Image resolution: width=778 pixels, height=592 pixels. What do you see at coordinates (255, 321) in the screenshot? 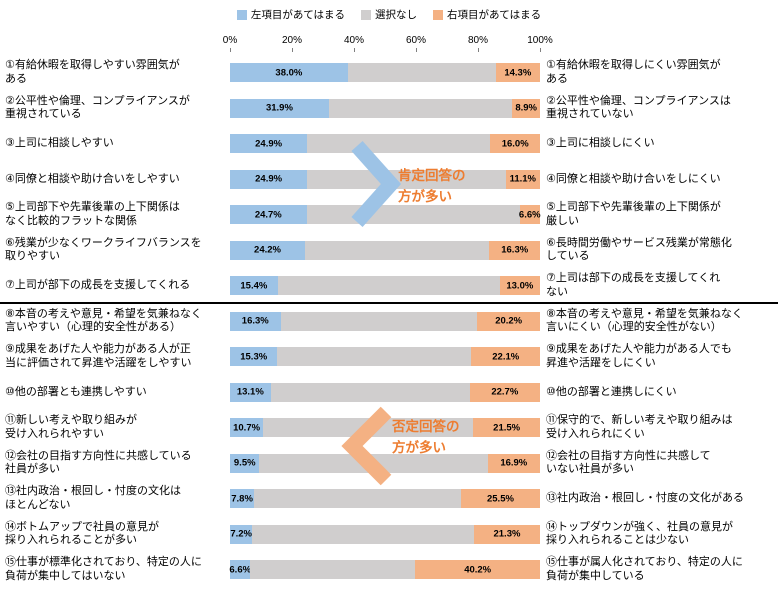
I see `left-value-label: 16.3%` at bounding box center [255, 321].